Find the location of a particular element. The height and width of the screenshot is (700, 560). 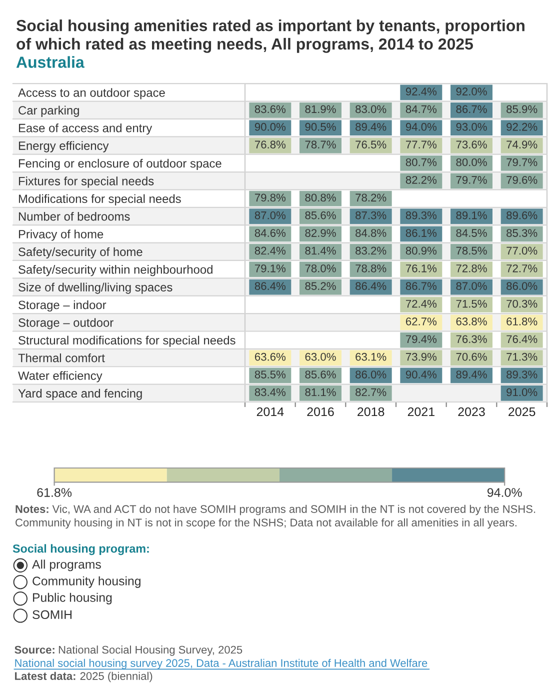

data-label: 90.5% is located at coordinates (320, 126).